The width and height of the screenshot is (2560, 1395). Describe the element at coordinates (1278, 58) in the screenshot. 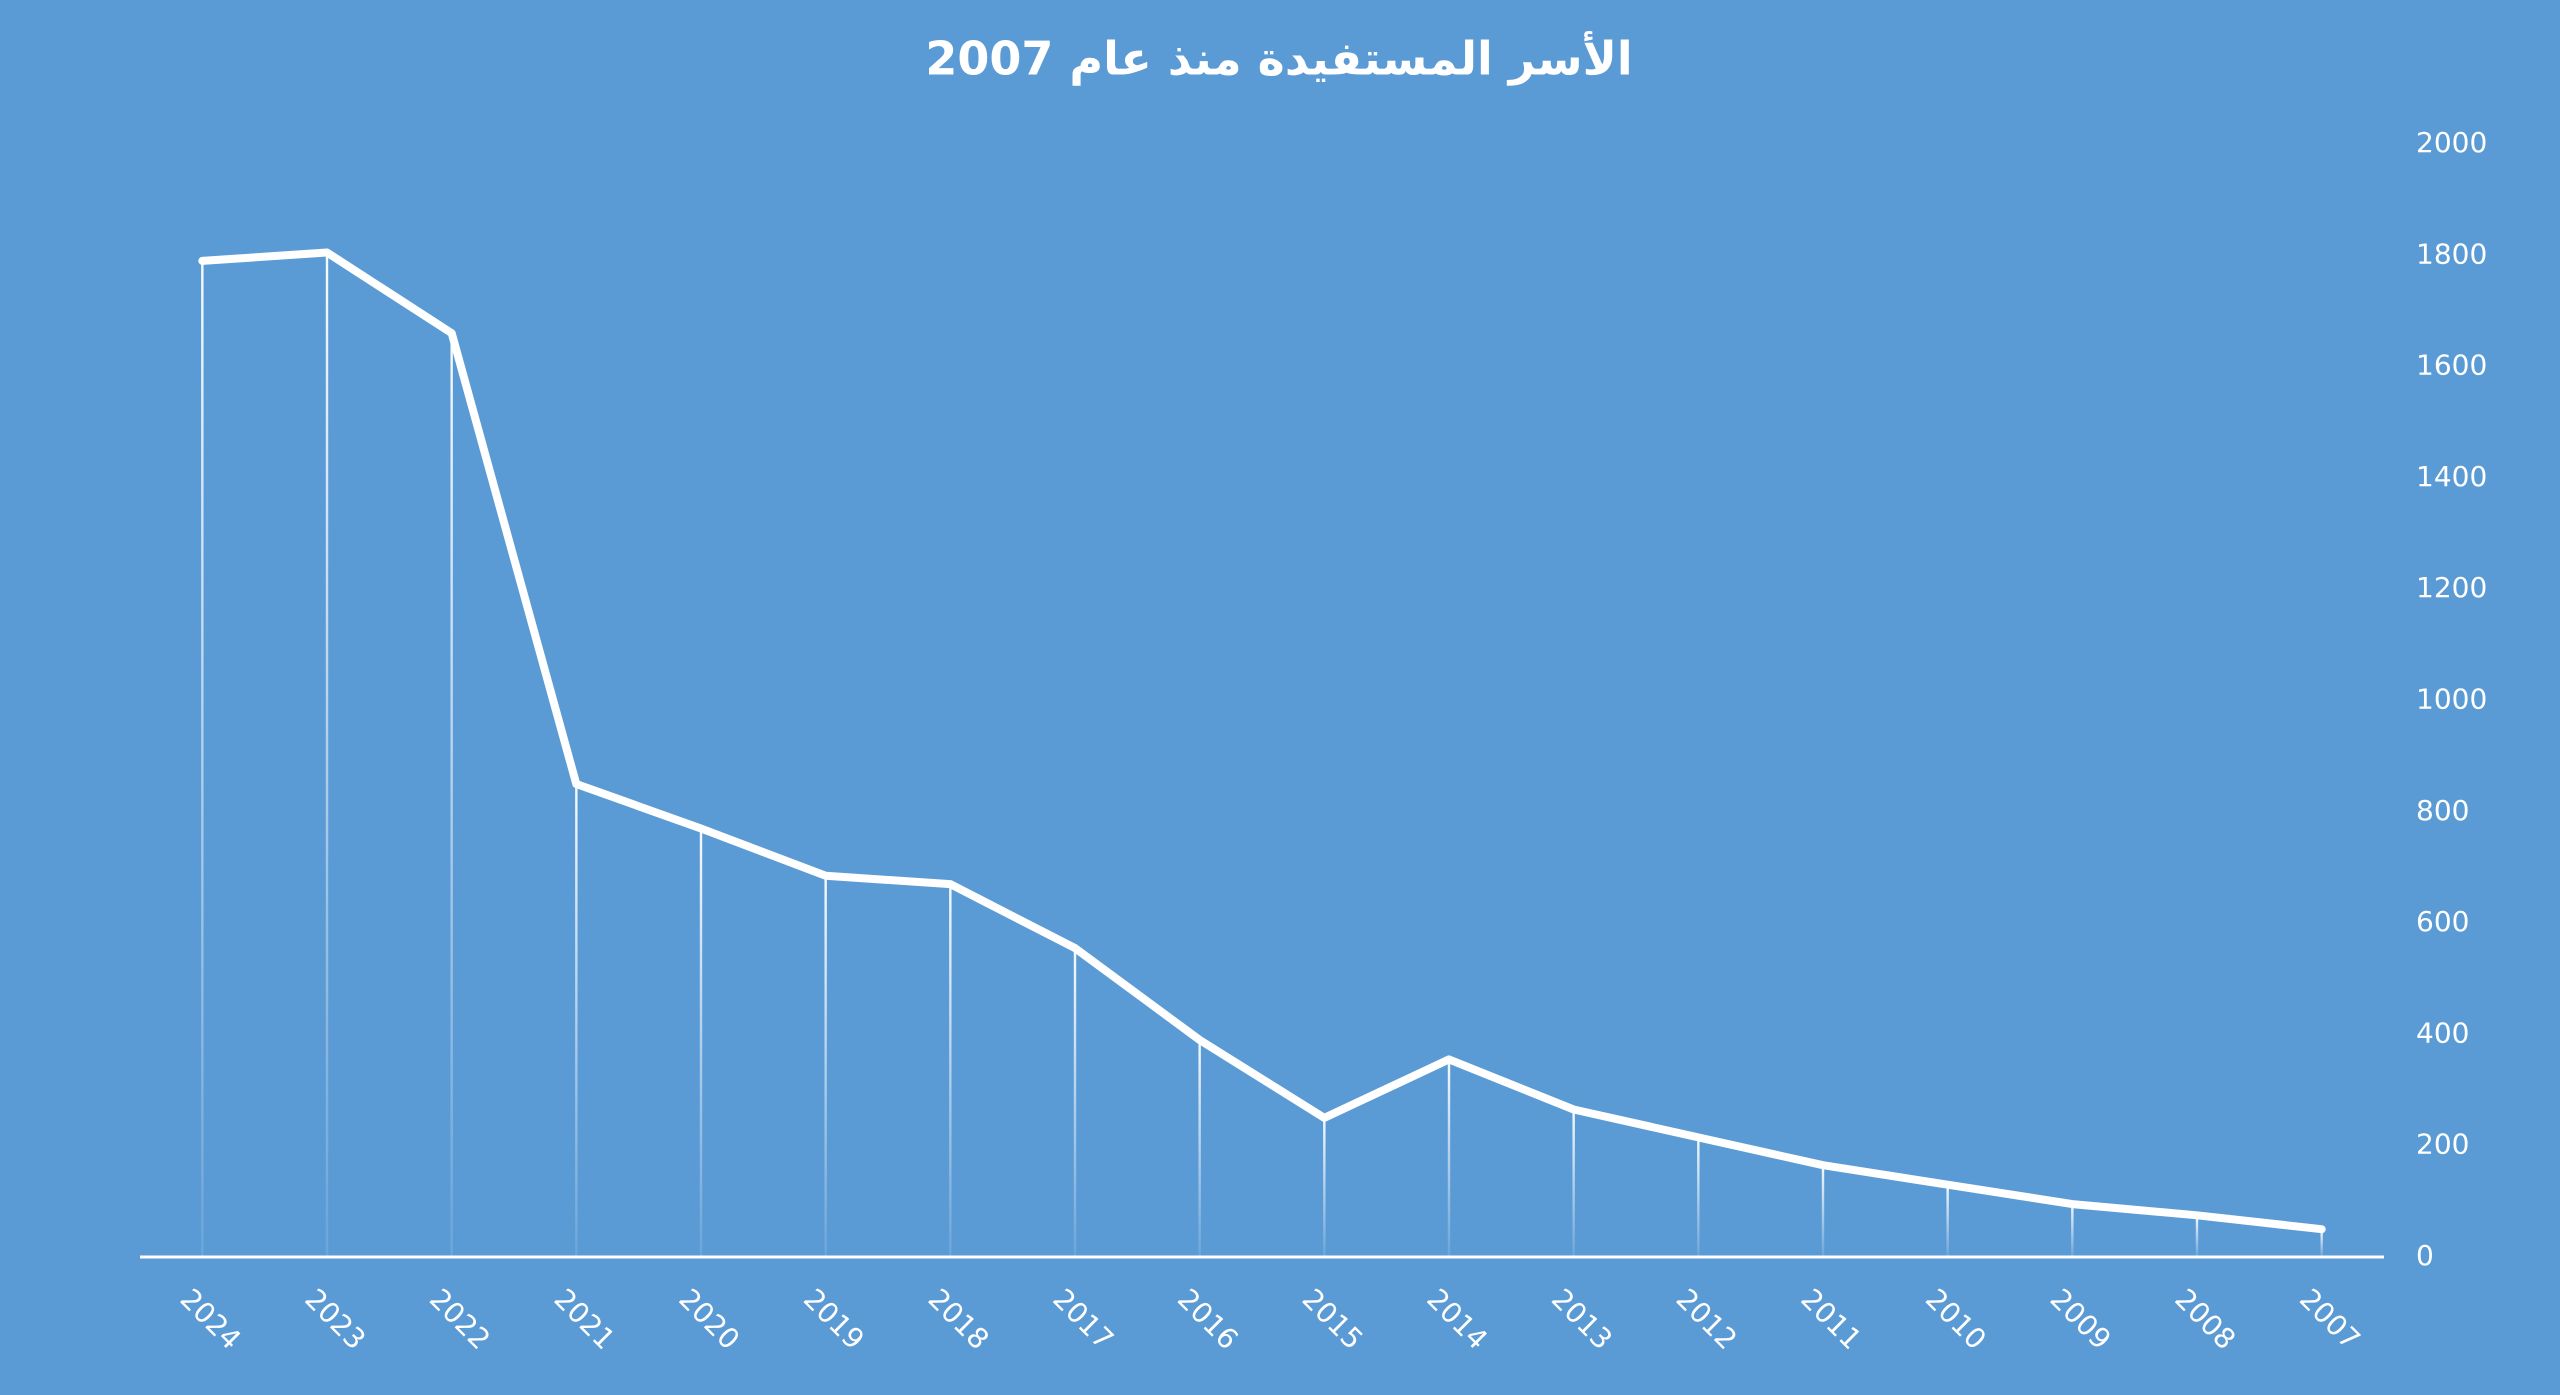

I see `chart-title: الأسر المستفيدة منذ عام 2007` at that location.